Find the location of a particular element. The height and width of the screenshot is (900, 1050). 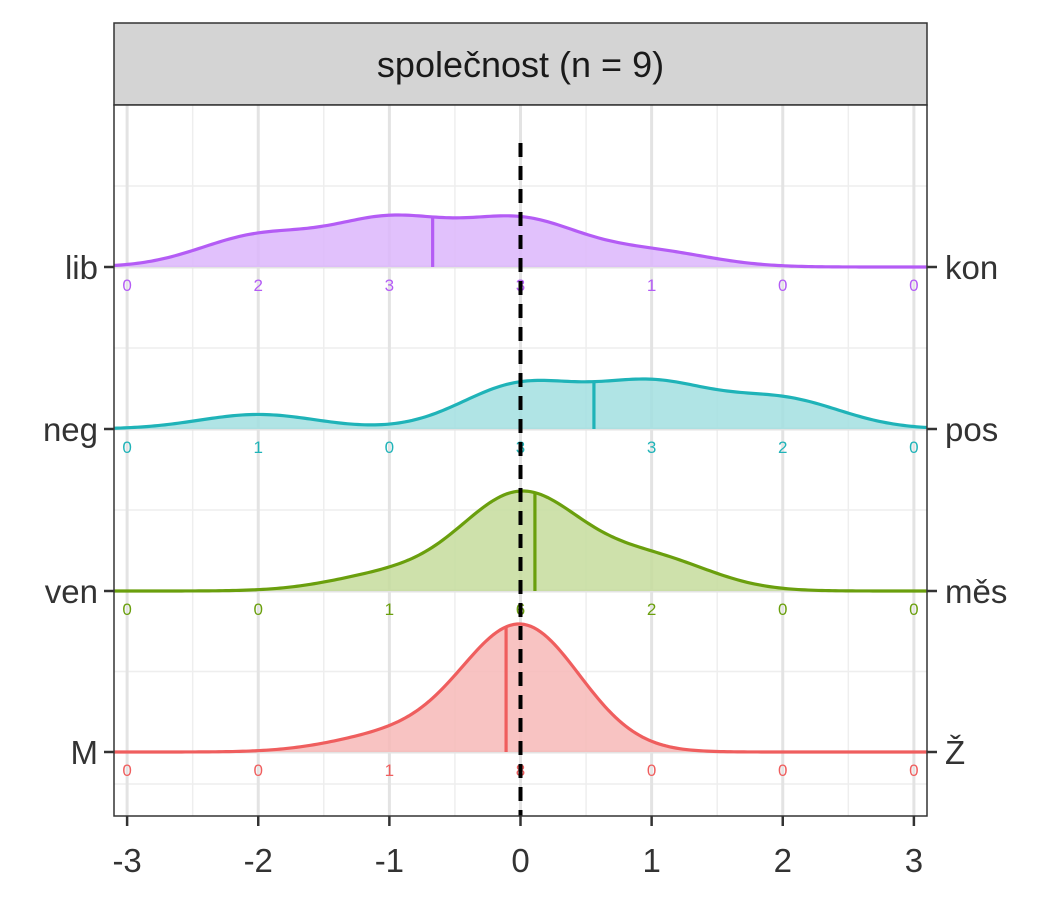

y-label-left: ven is located at coordinates (71, 591).